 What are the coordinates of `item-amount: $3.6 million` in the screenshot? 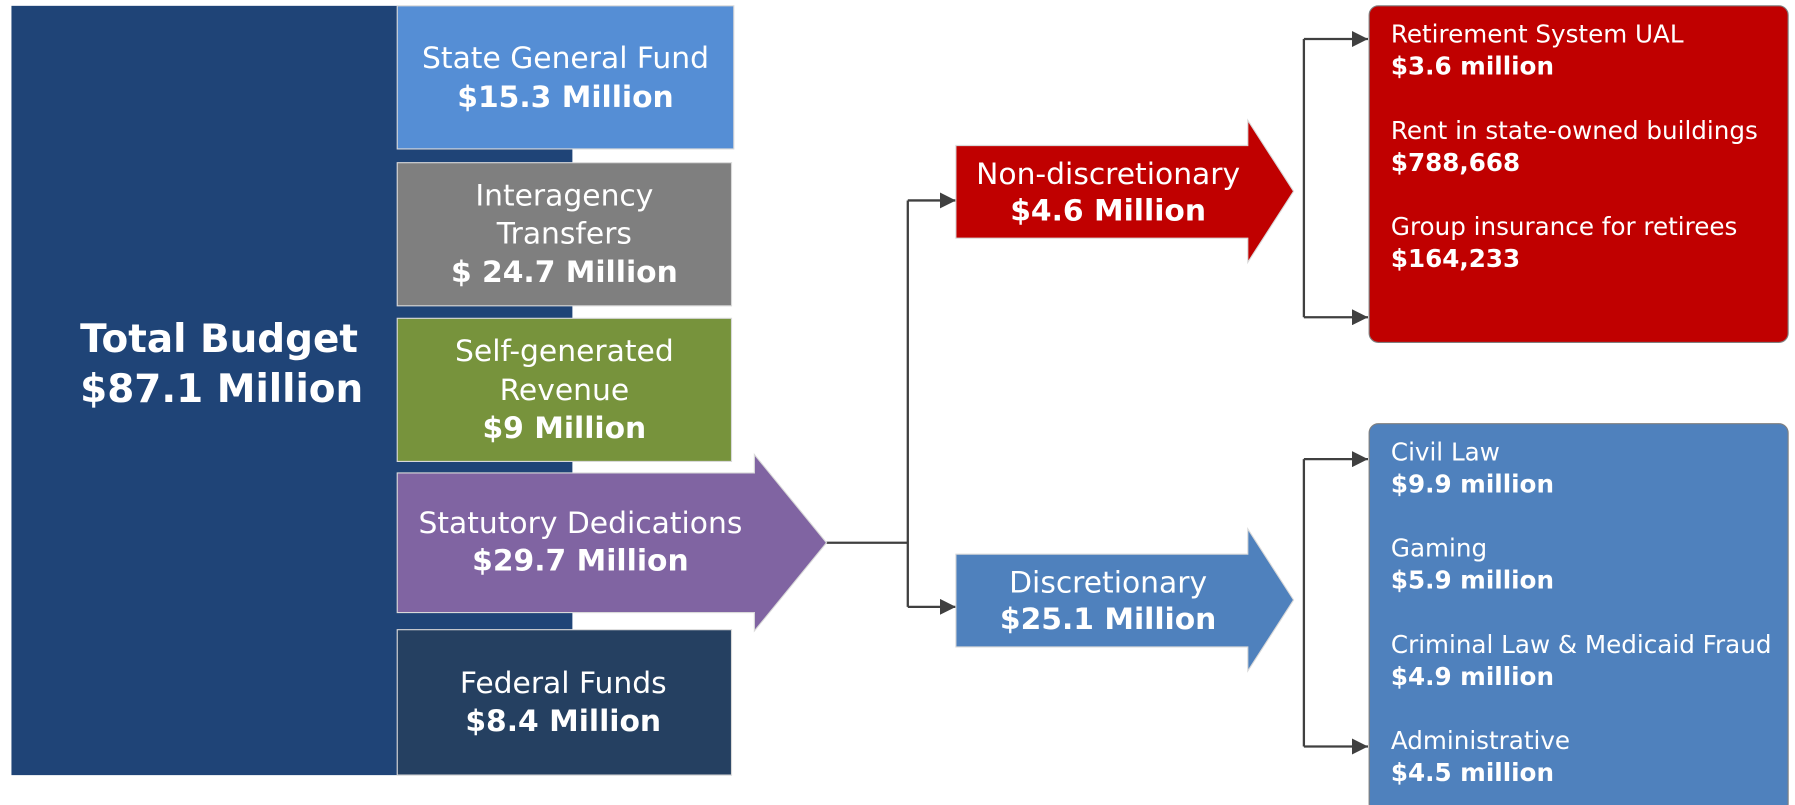 It's located at (1472, 66).